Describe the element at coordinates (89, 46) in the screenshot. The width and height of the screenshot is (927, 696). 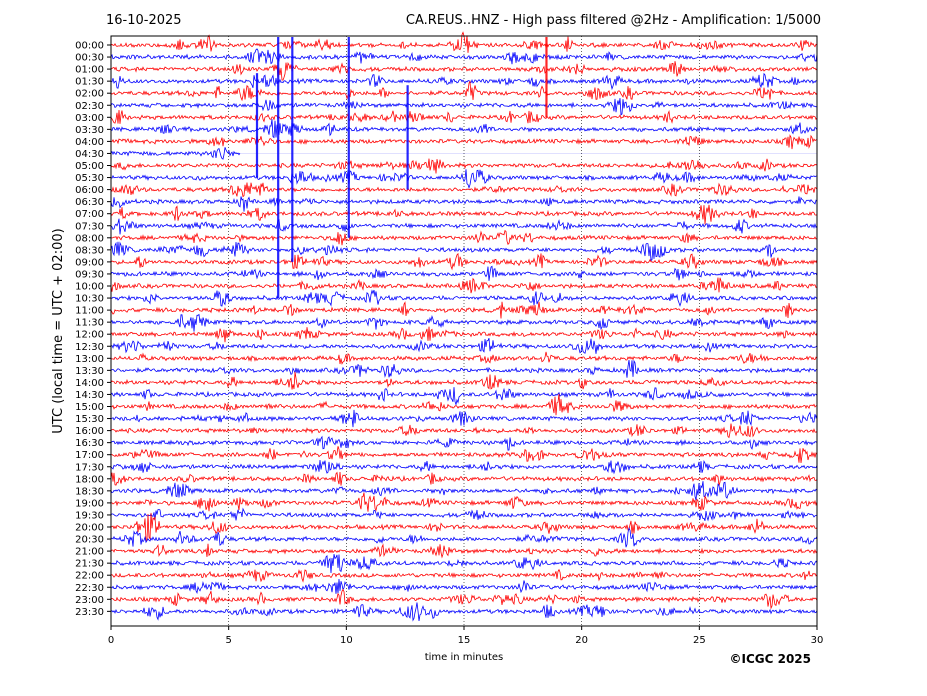
I see `y-tick-label: 00:00` at that location.